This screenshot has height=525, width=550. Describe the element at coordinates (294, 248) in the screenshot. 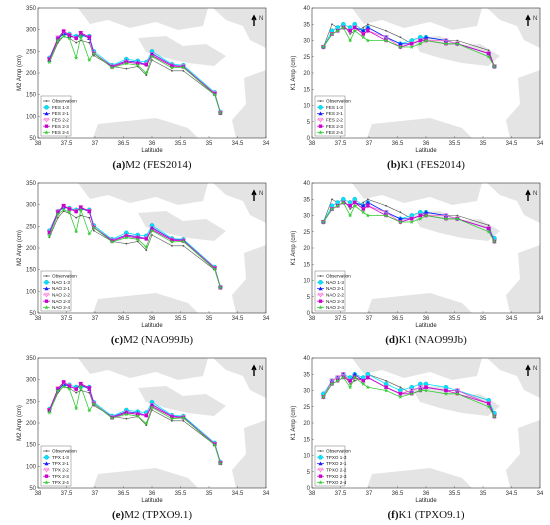

I see `y-axis-label: K1 Amp (cm)` at that location.